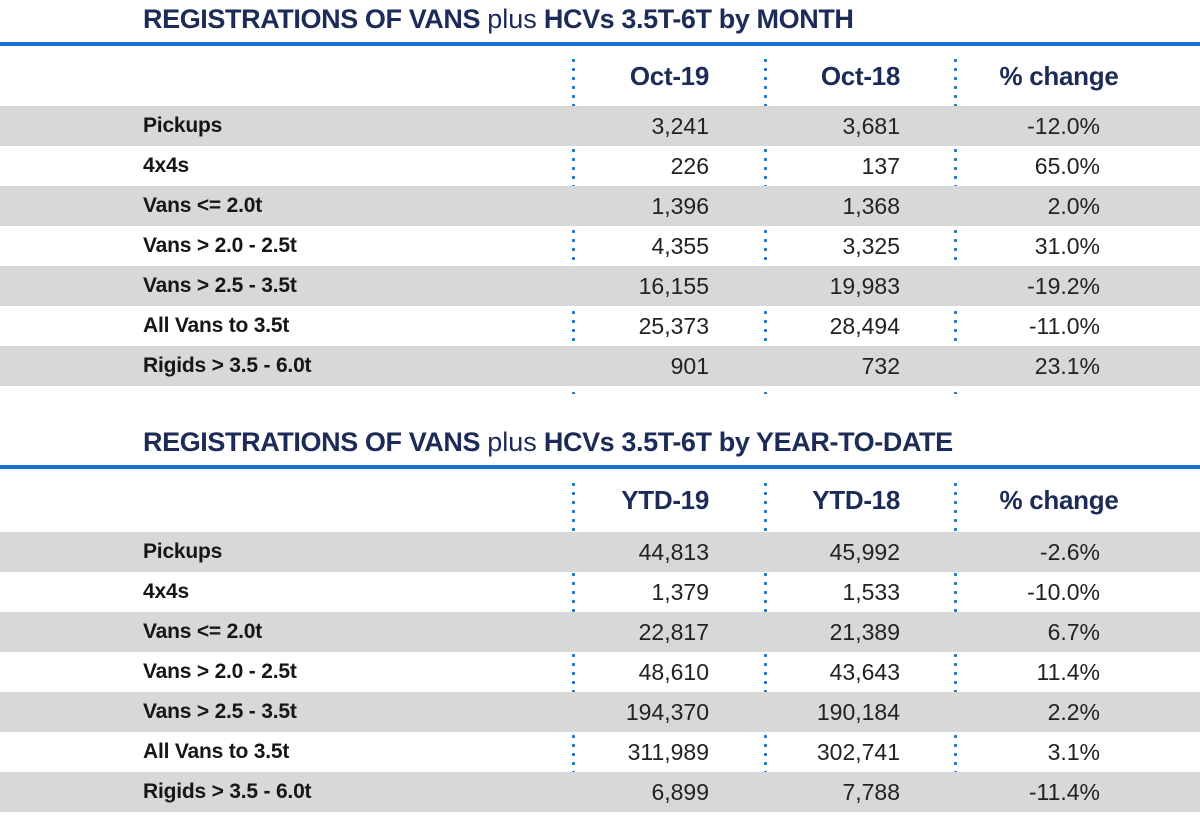 The width and height of the screenshot is (1200, 815). Describe the element at coordinates (665, 500) in the screenshot. I see `table2-header-col1: YTD-19` at that location.